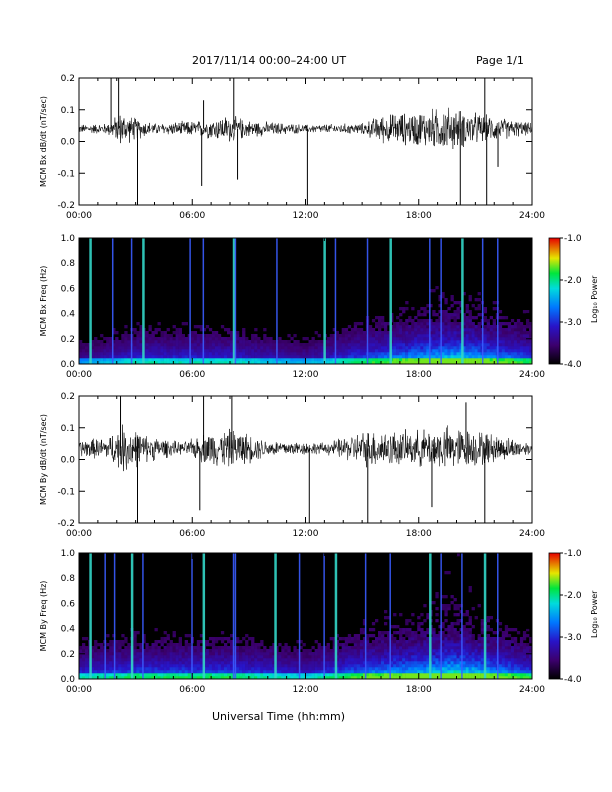  I want to click on trace-line, so click(305, 128).